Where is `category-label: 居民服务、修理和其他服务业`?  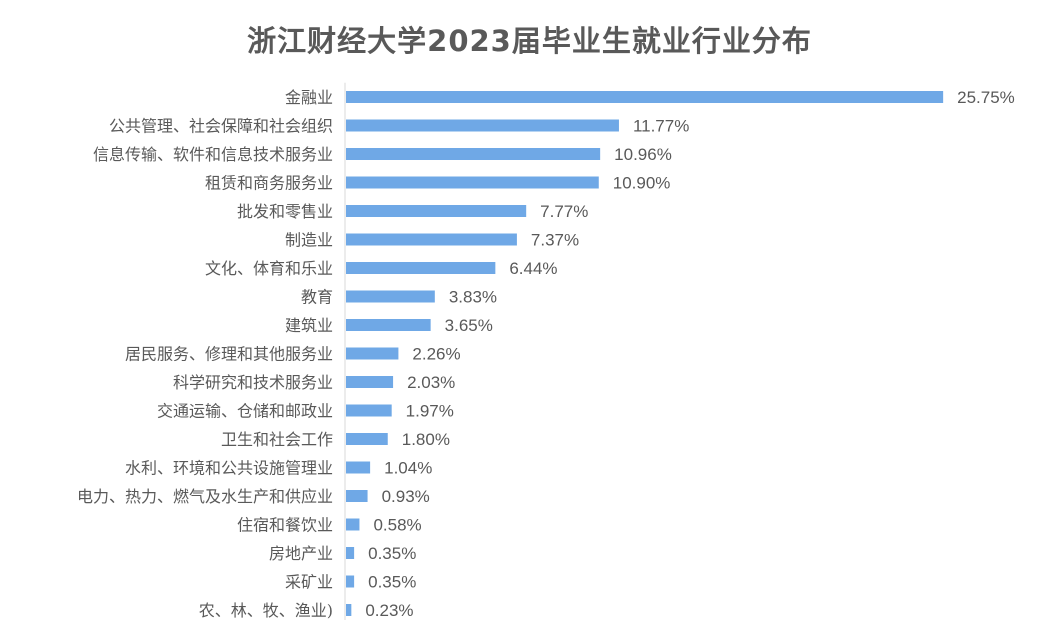 category-label: 居民服务、修理和其他服务业 is located at coordinates (229, 354).